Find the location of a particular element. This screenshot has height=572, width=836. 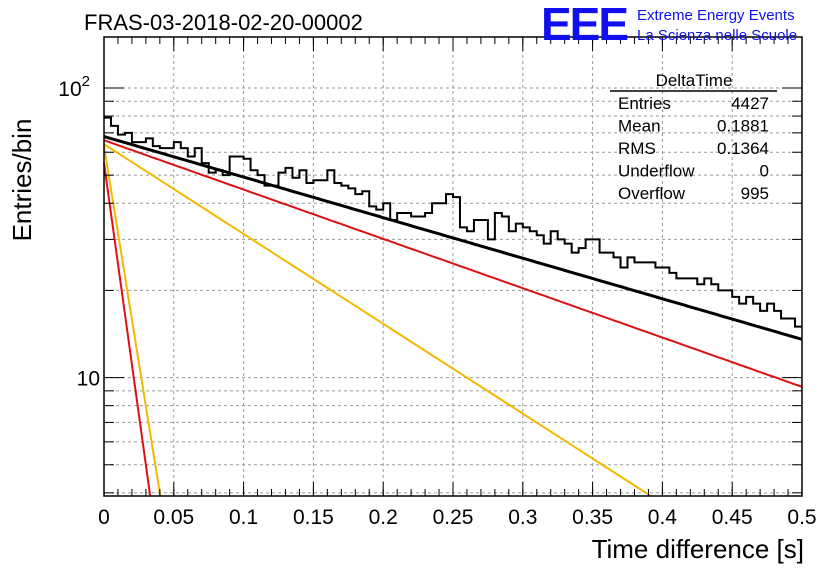

x-tick-label: 0.1 is located at coordinates (243, 517).